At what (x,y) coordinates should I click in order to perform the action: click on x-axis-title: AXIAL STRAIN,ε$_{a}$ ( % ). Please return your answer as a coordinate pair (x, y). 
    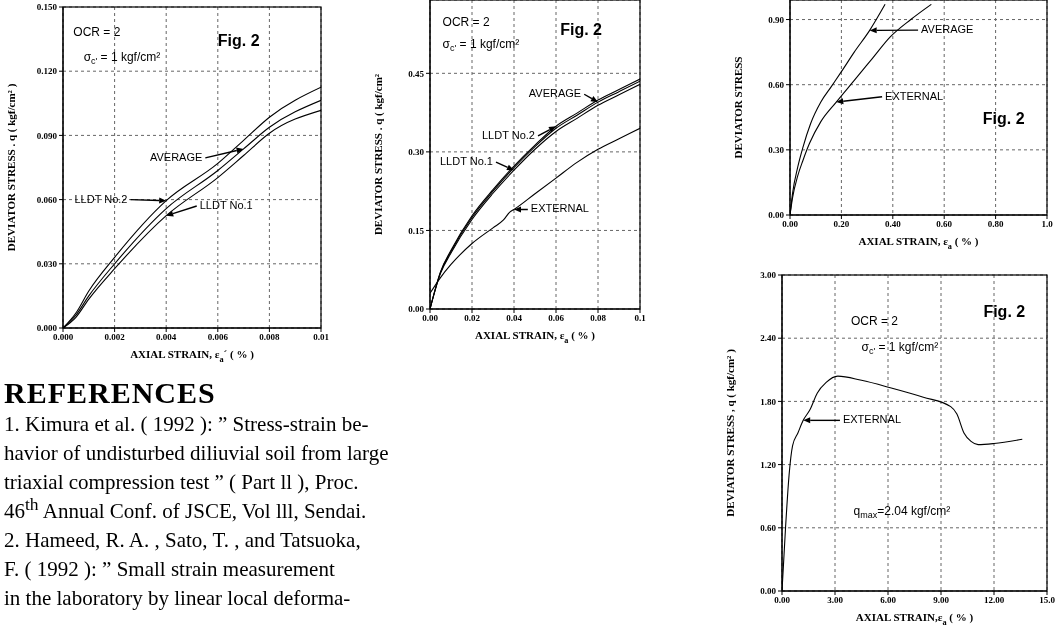
    Looking at the image, I should click on (914, 619).